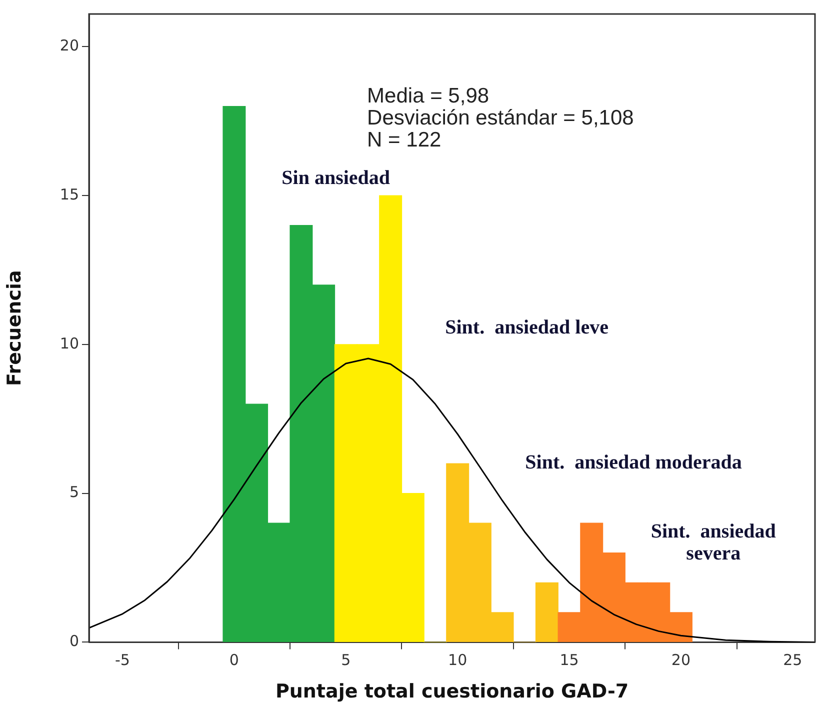  Describe the element at coordinates (69, 343) in the screenshot. I see `y-tick-label: 10` at that location.